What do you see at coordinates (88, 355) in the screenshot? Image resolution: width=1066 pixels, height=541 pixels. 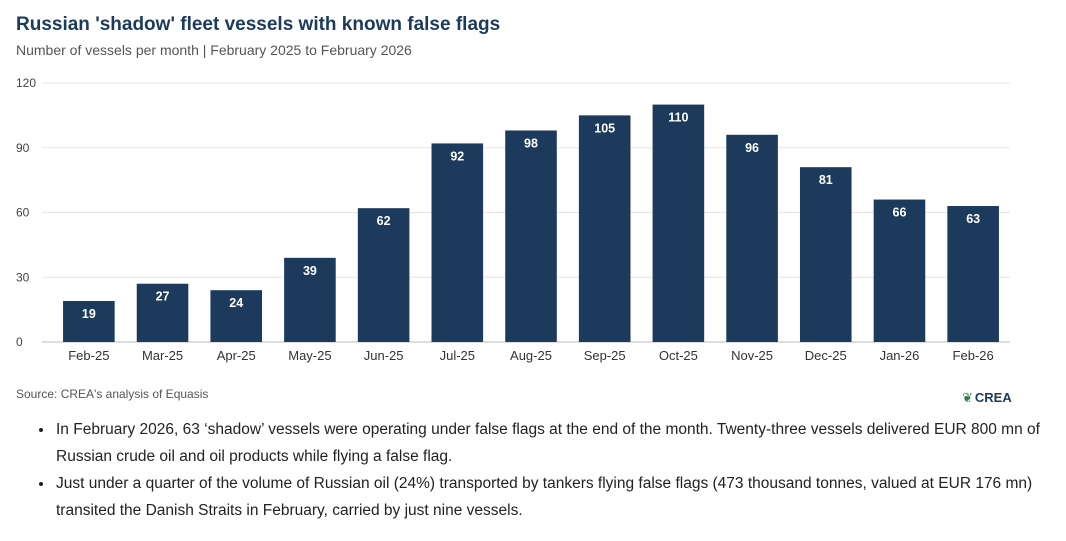 I see `x-tick-label: Feb-25` at bounding box center [88, 355].